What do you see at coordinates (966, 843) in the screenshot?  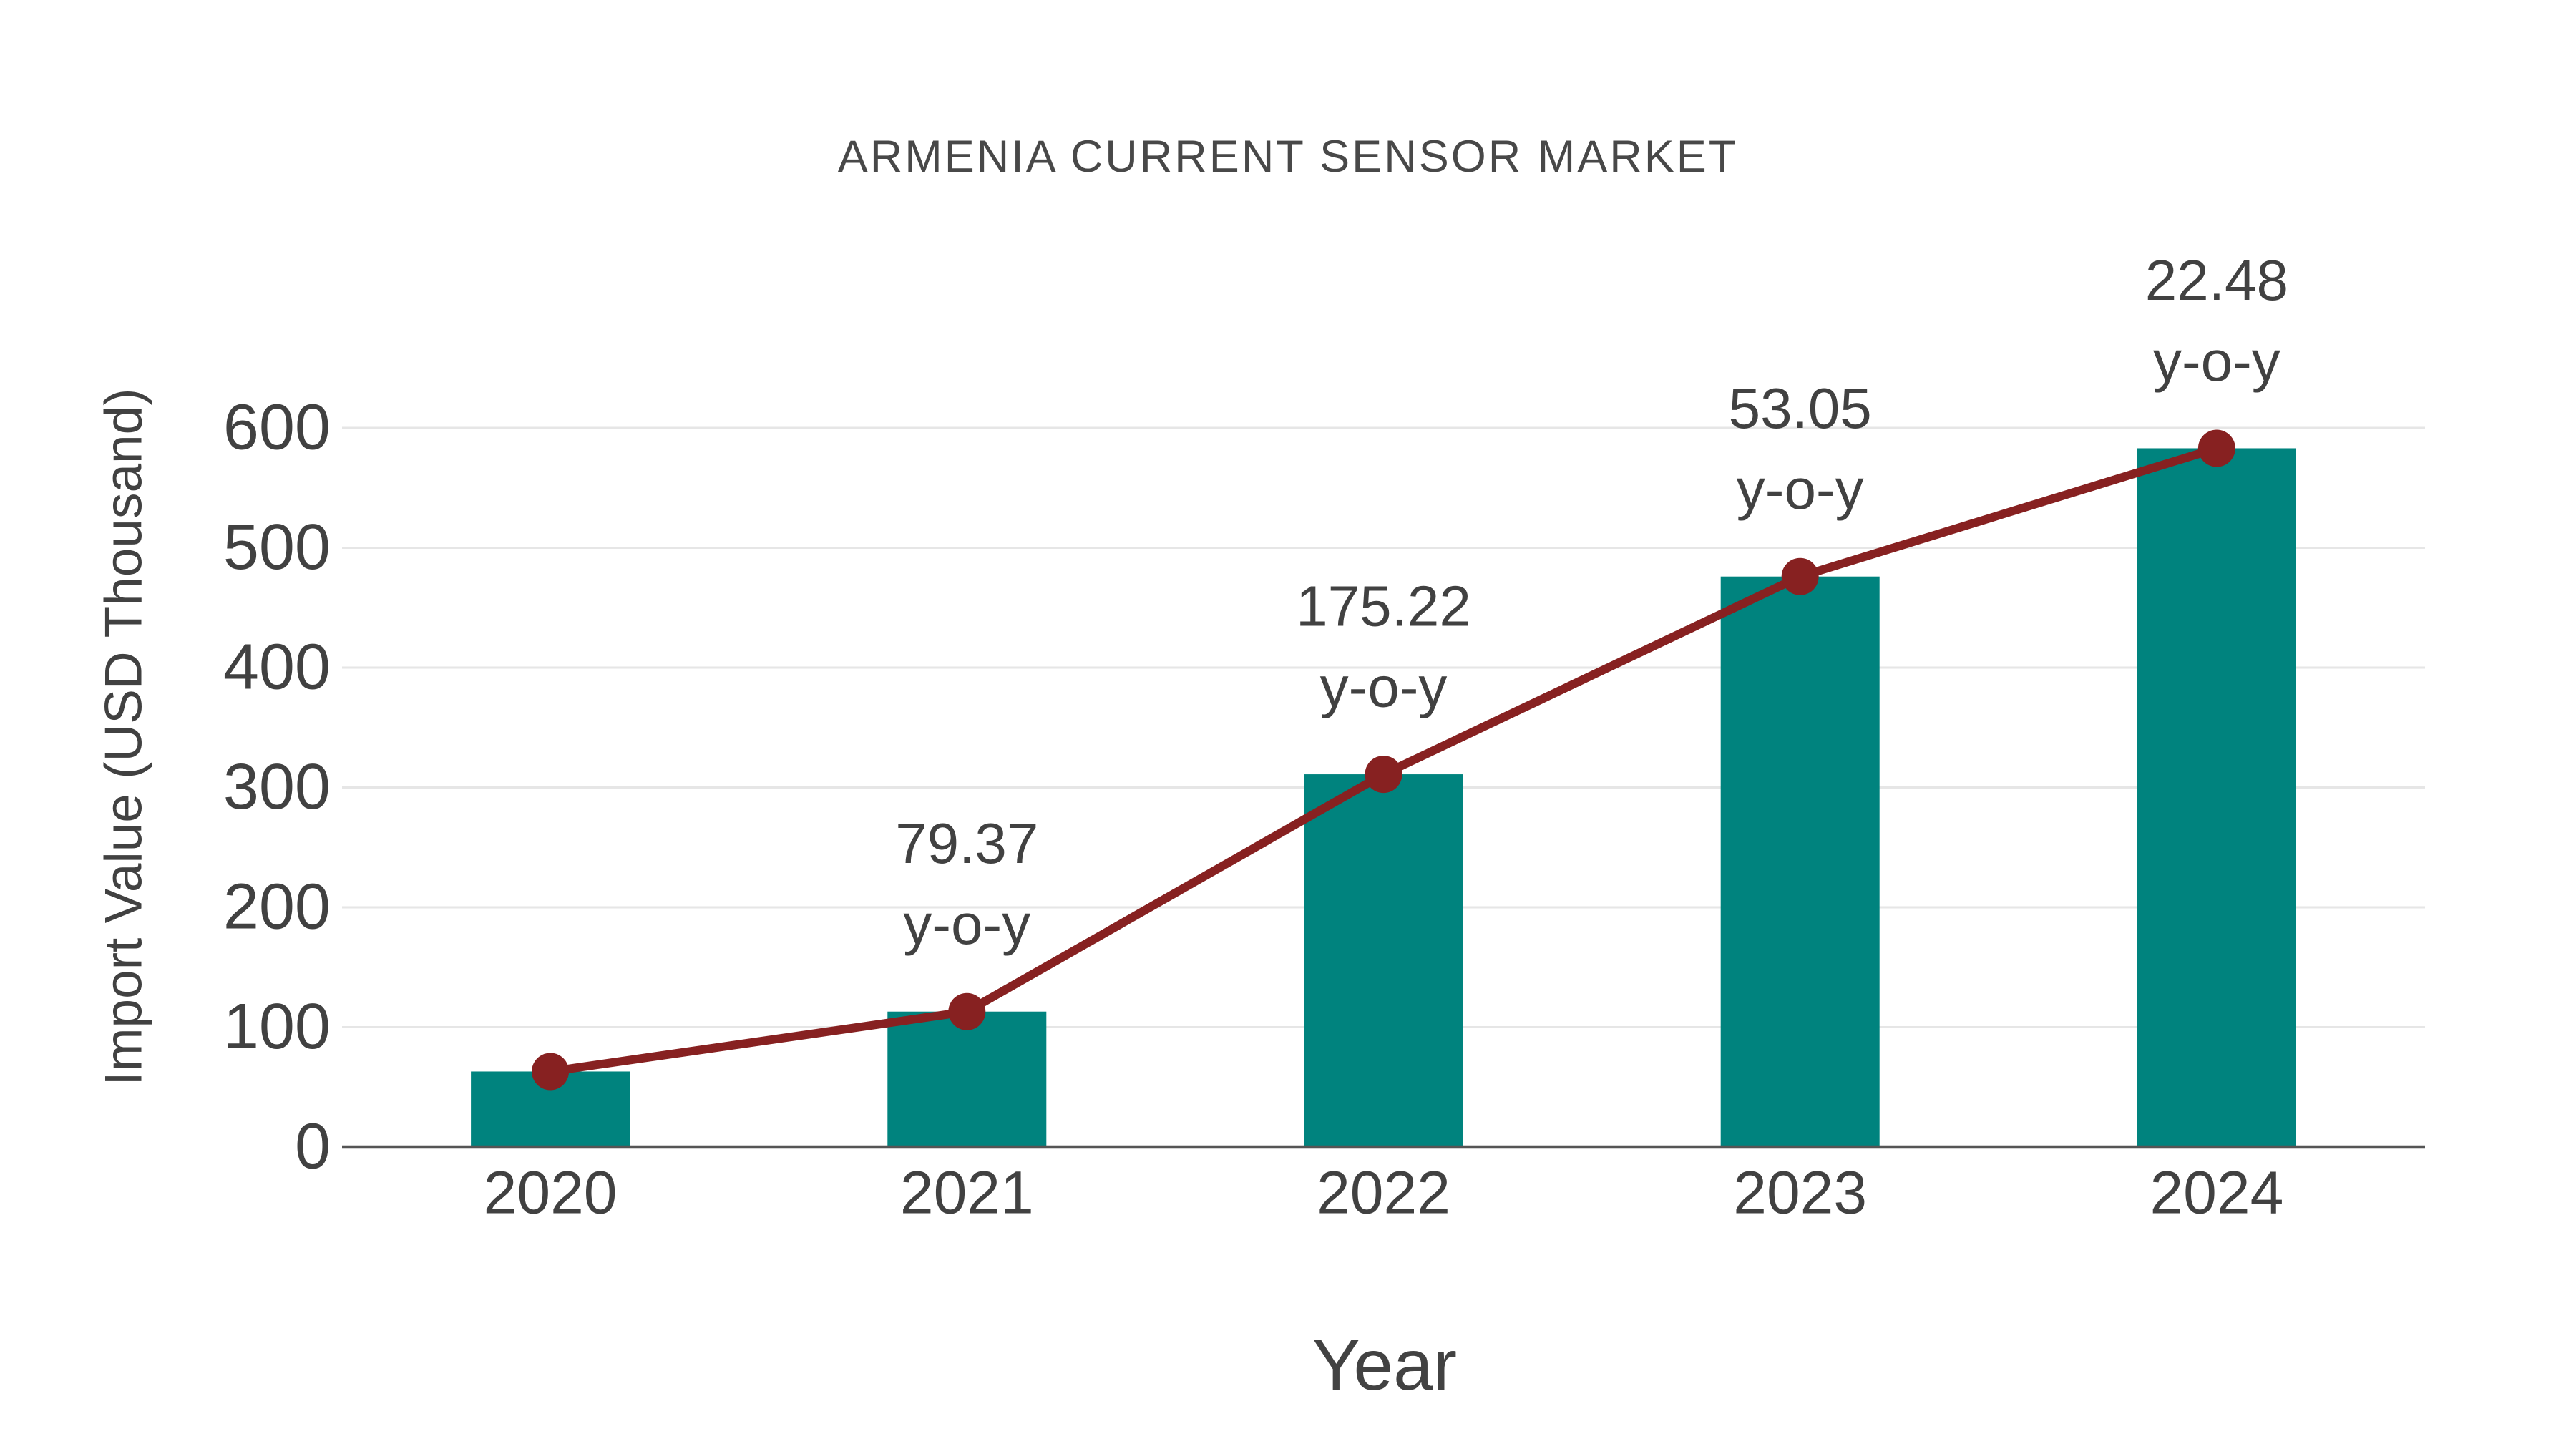 I see `annotation-value-2021: 79.37` at bounding box center [966, 843].